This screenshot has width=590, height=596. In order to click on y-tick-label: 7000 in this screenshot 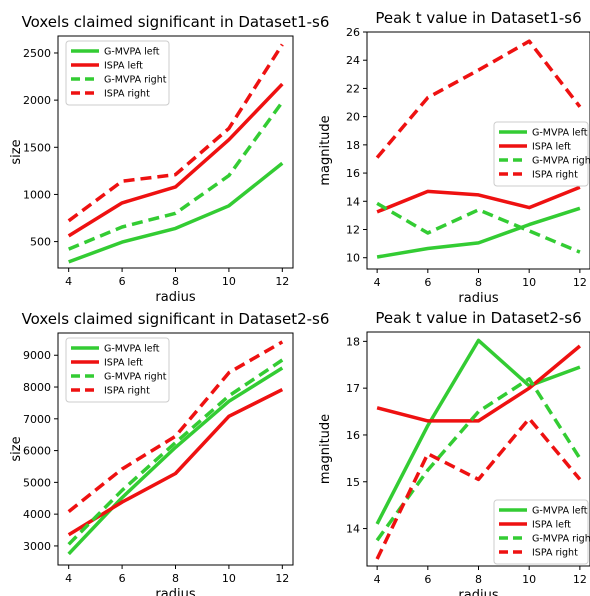, I will do `click(37, 419)`.